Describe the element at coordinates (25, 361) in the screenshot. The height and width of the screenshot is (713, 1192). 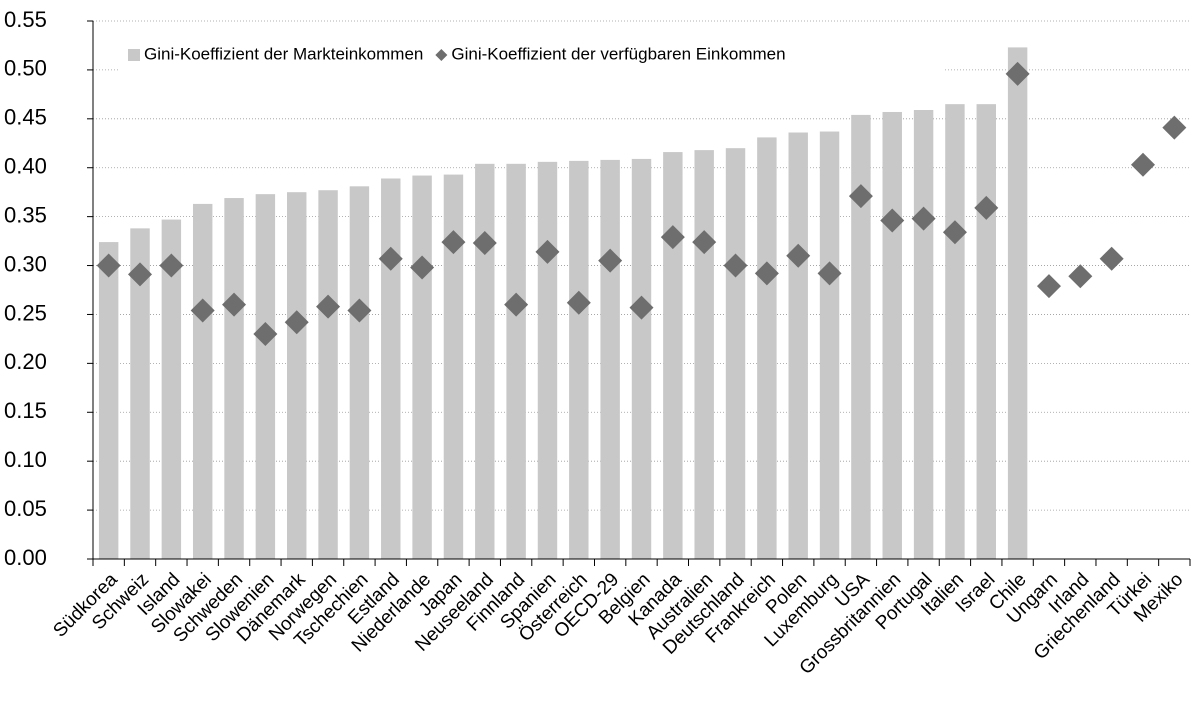
I see `y-tick-label: 0.20` at that location.